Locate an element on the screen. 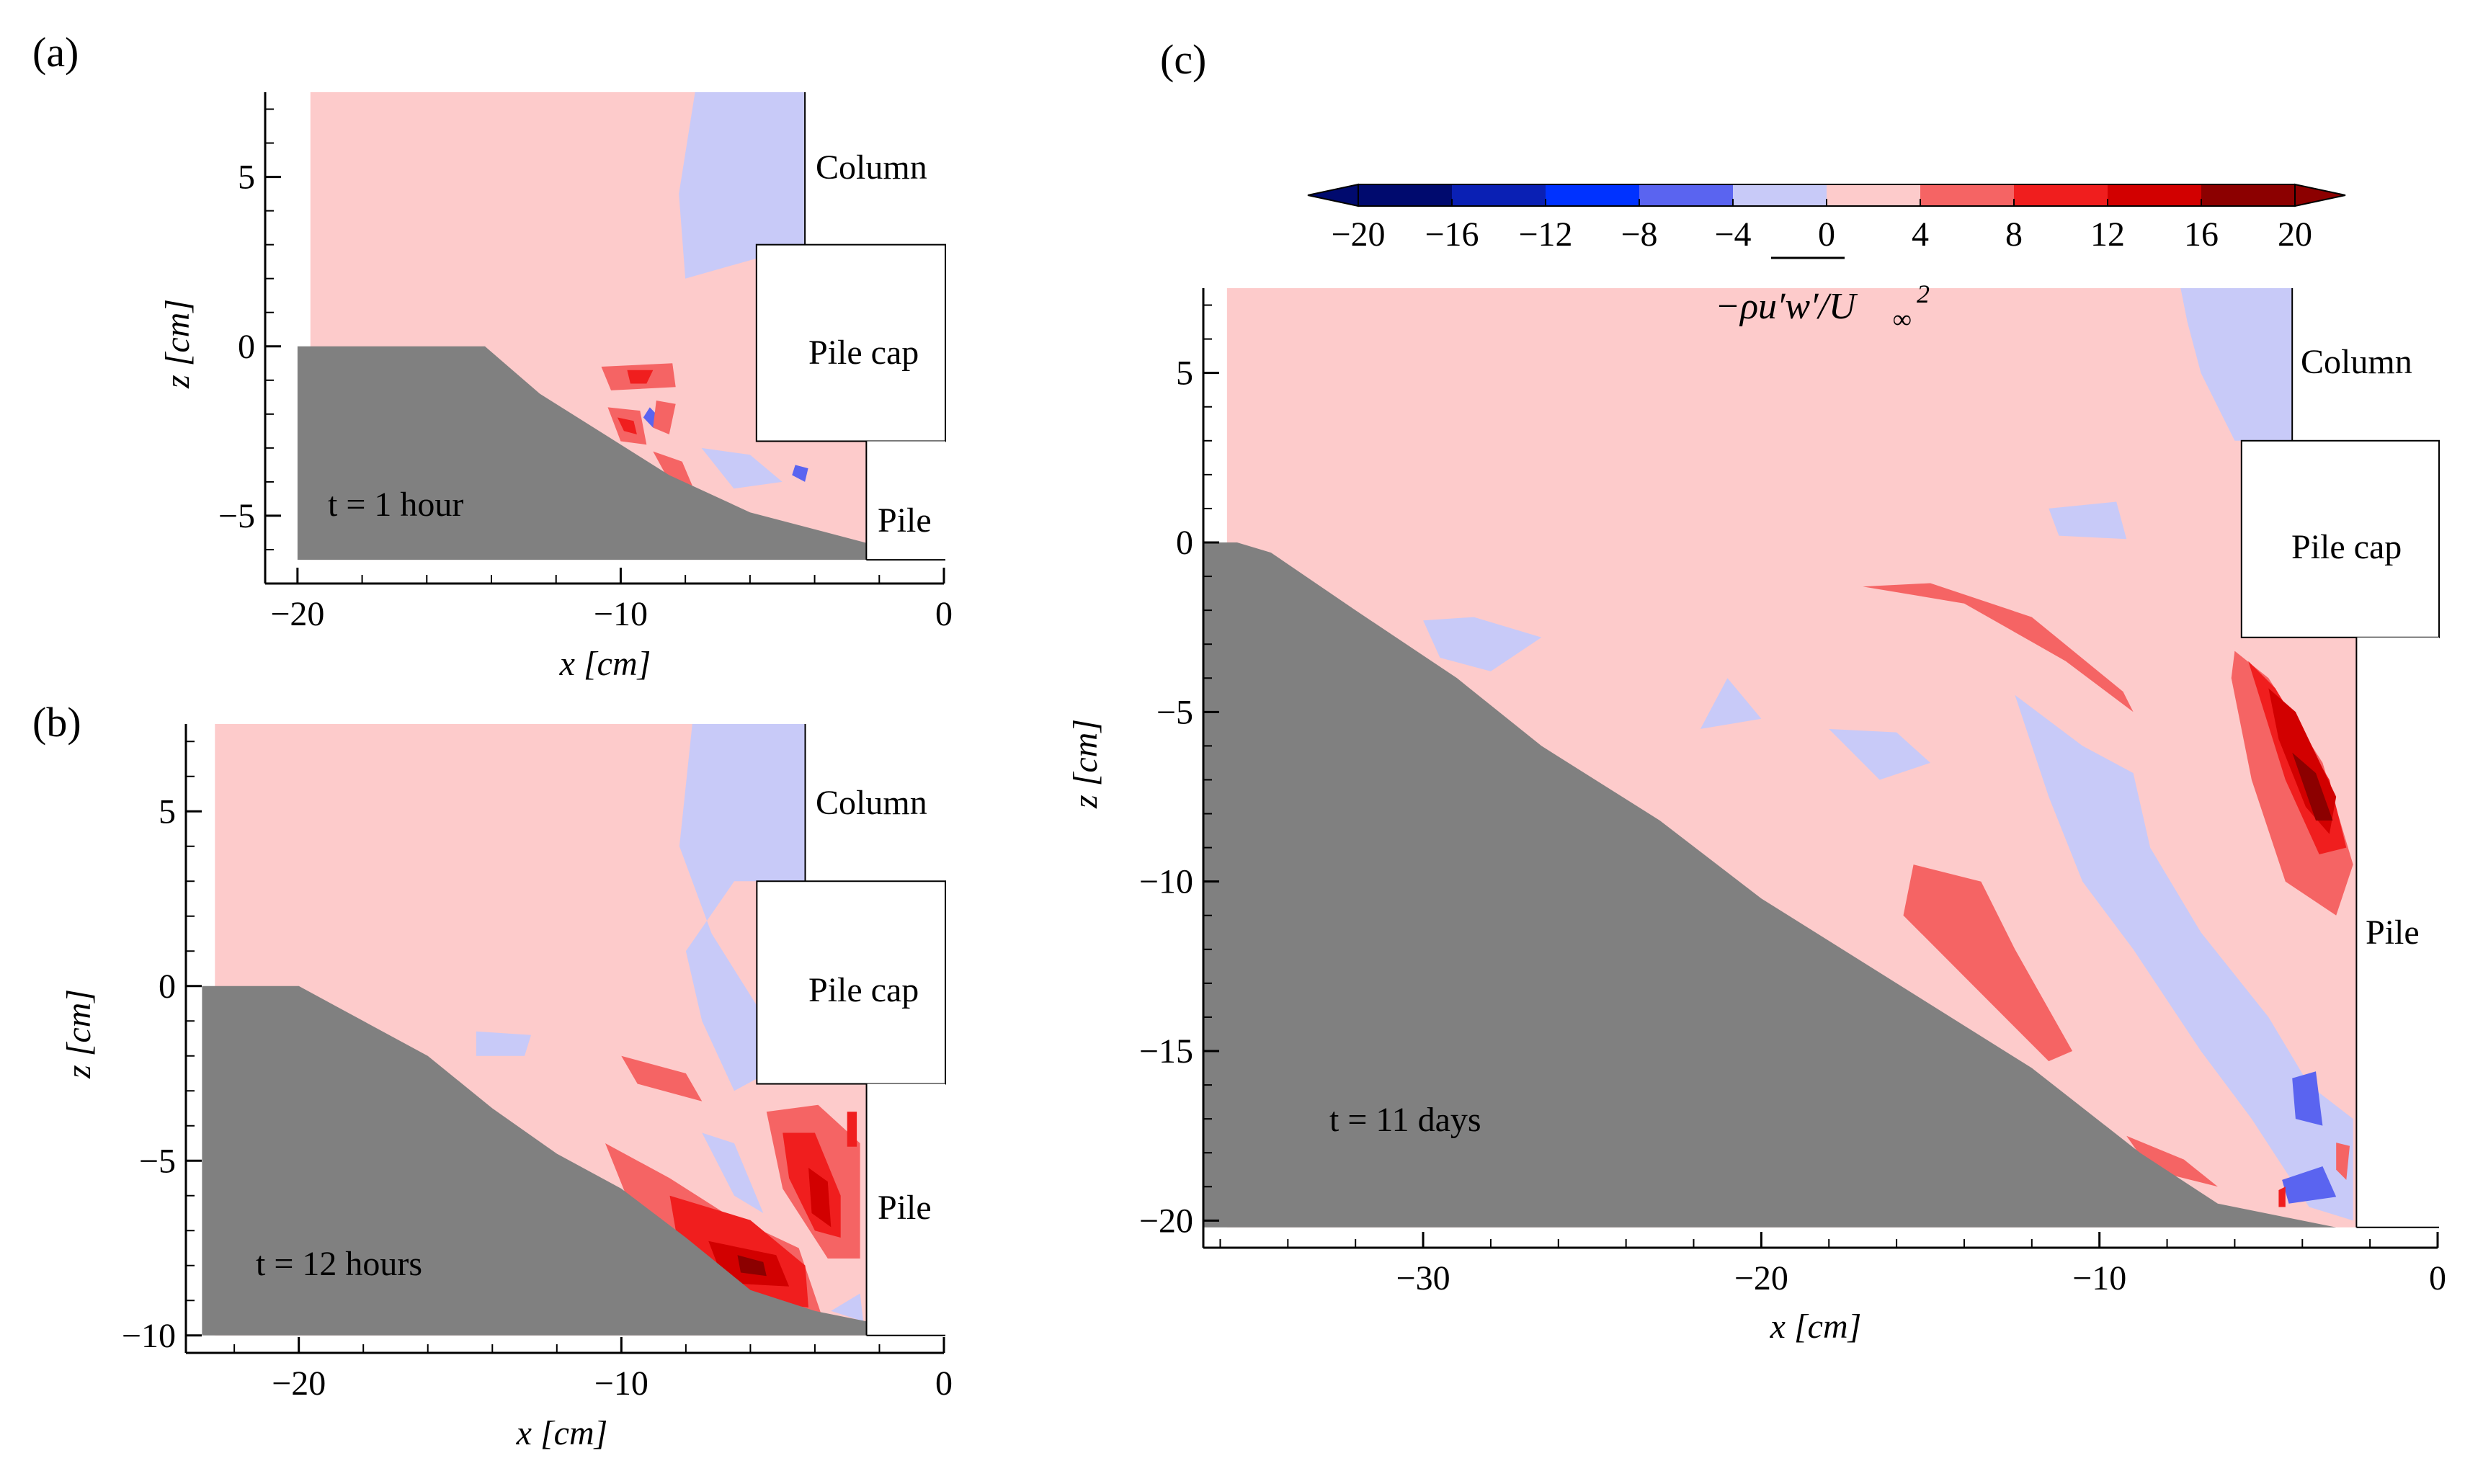 The width and height of the screenshot is (2465, 1484). a-x-tick-label: 0 is located at coordinates (944, 614).